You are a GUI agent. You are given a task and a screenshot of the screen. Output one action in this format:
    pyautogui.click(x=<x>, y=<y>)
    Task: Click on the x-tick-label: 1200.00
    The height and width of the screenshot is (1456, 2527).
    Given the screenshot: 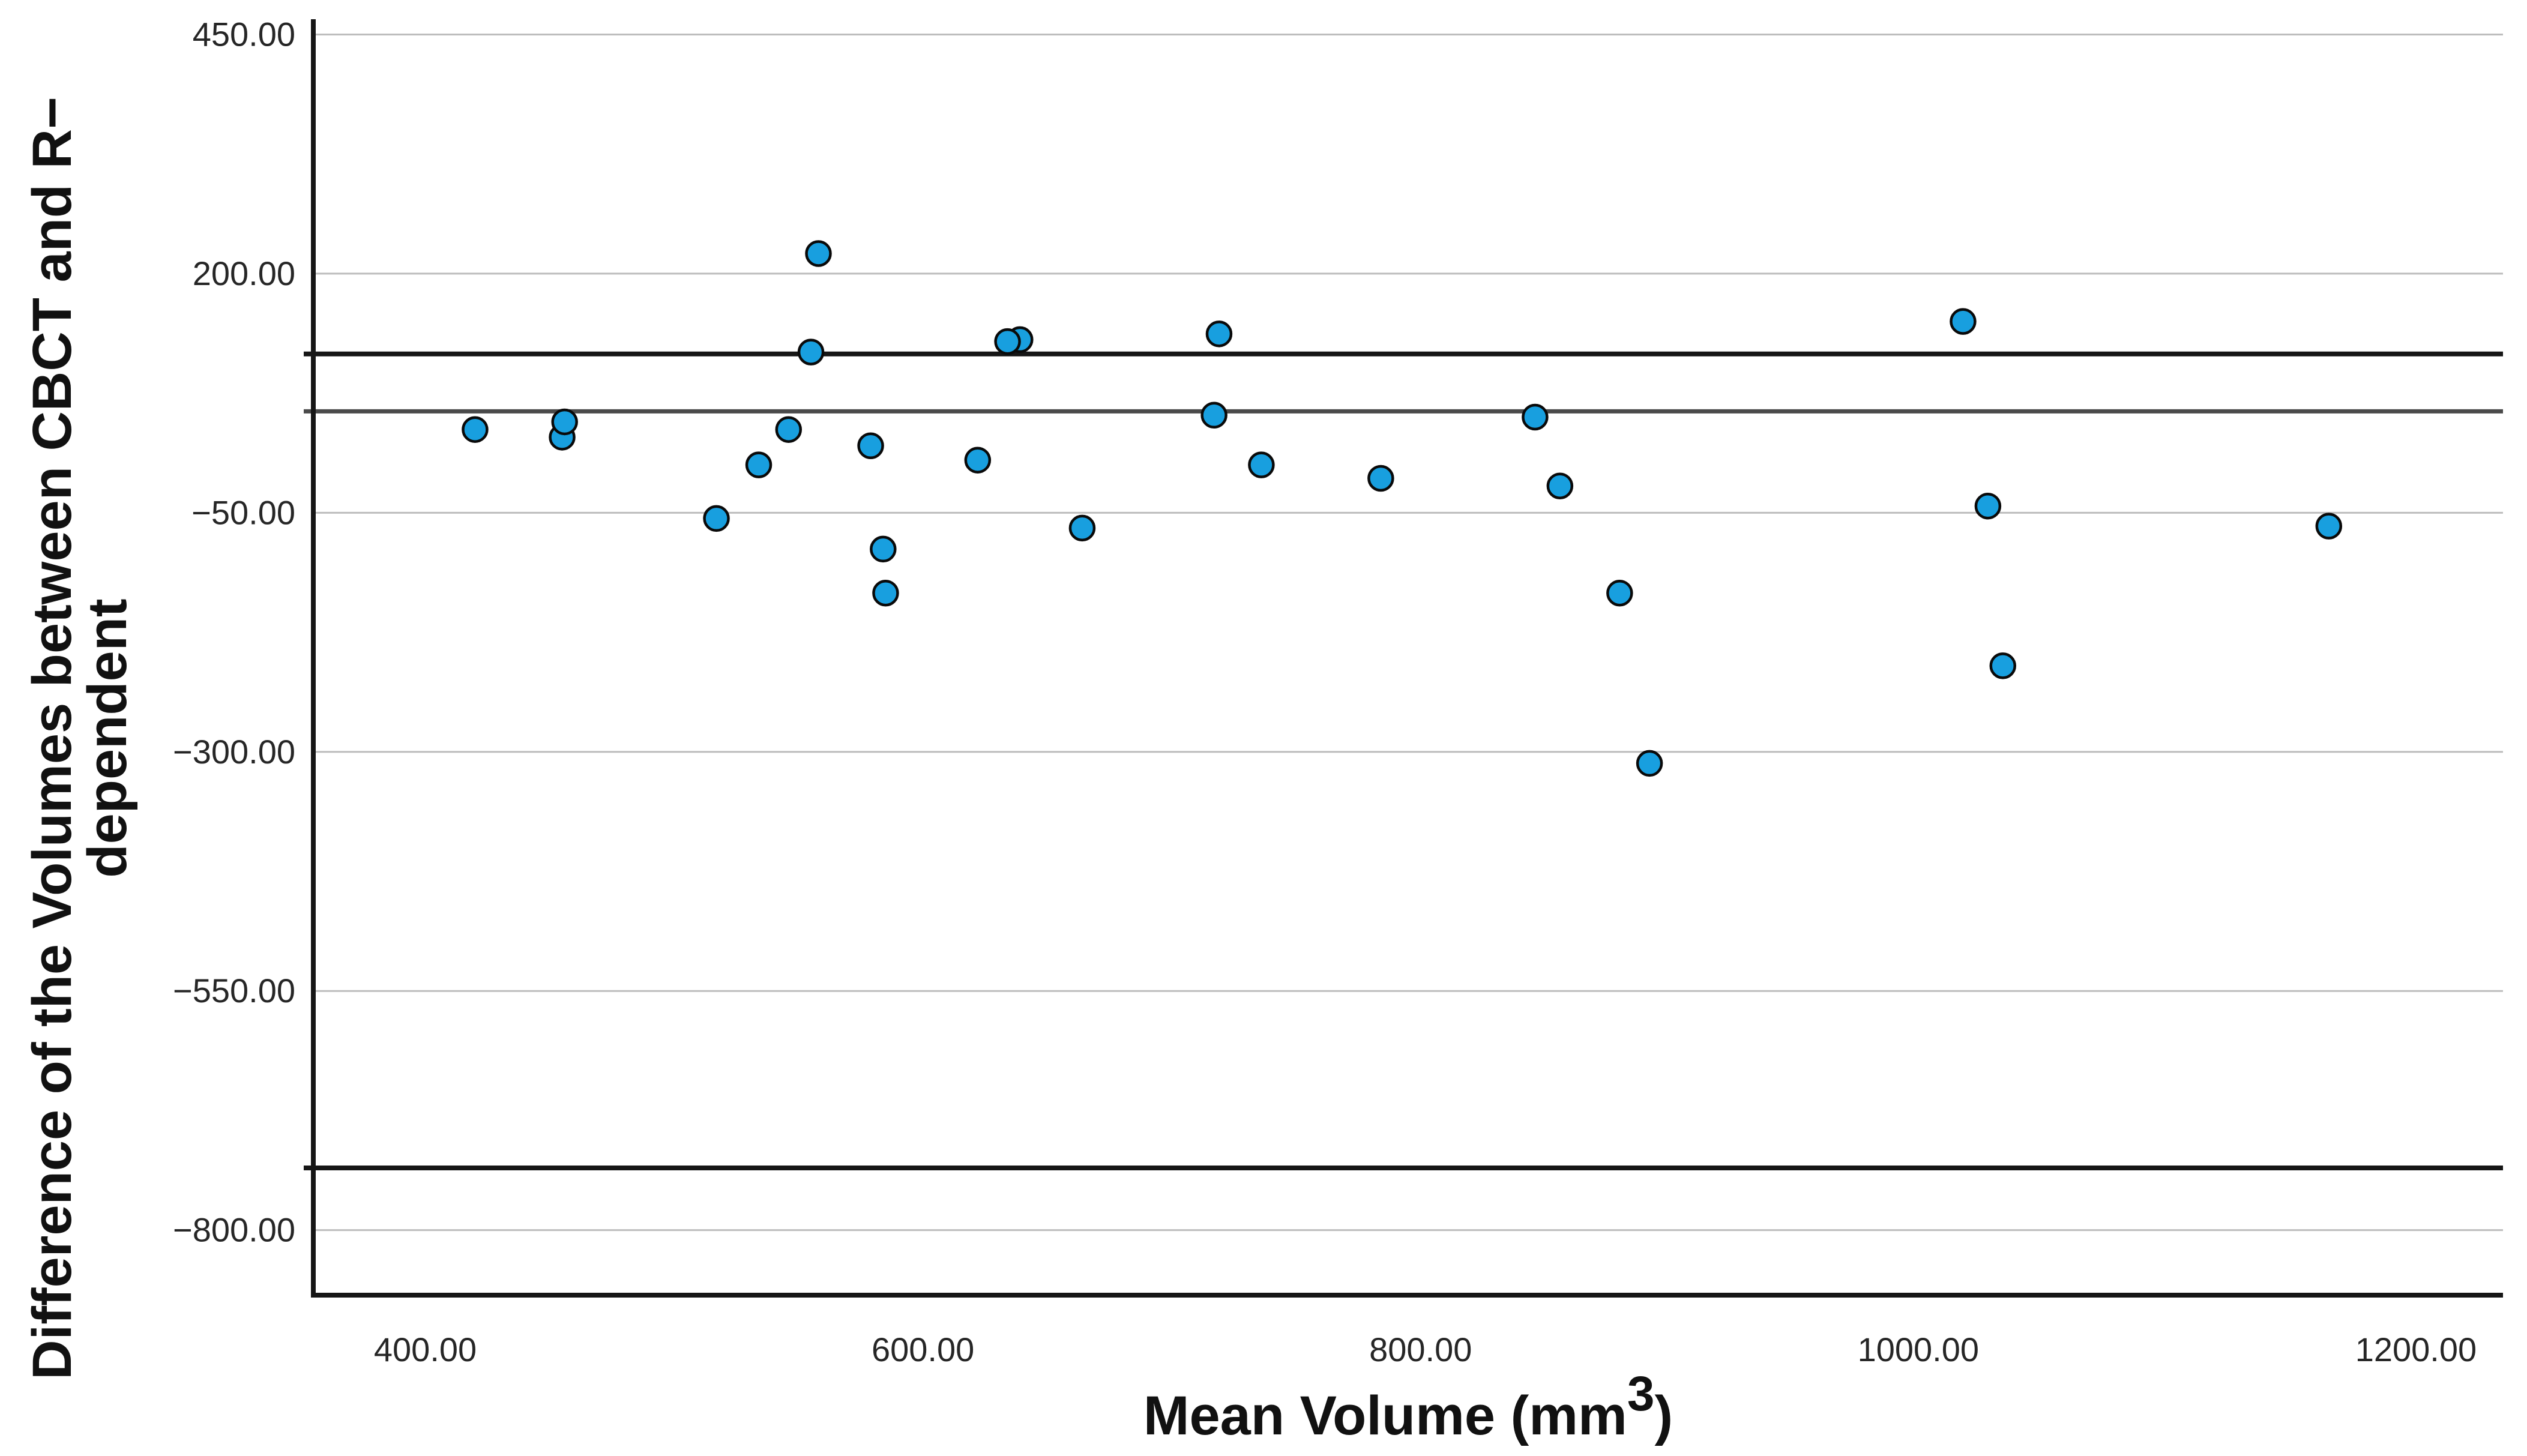 What is the action you would take?
    pyautogui.click(x=2416, y=1349)
    